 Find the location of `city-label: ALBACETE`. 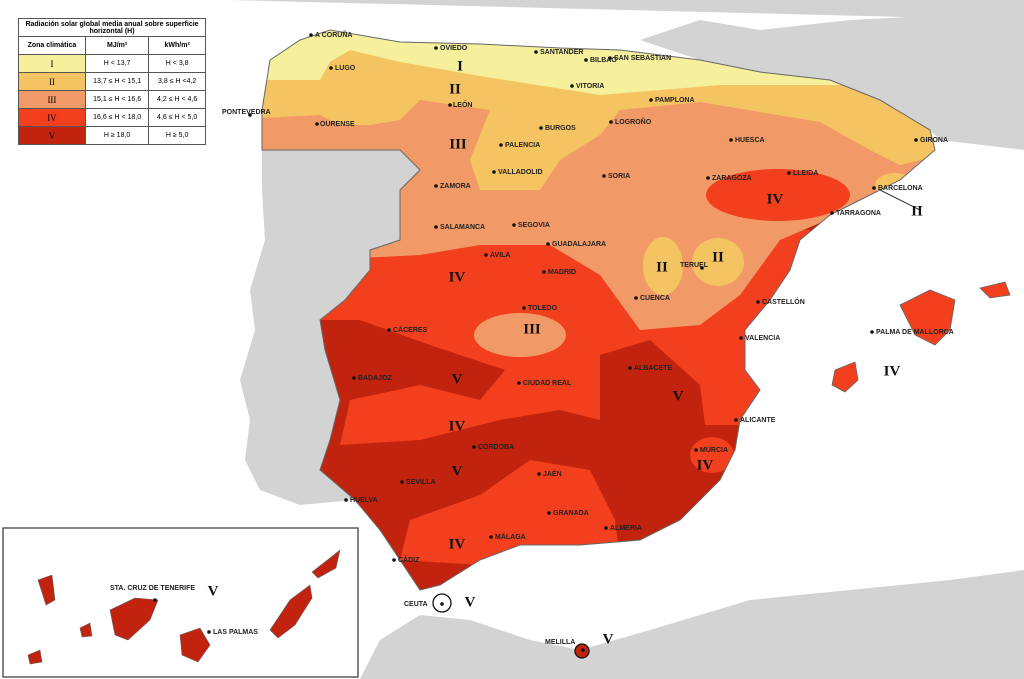

city-label: ALBACETE is located at coordinates (653, 368).